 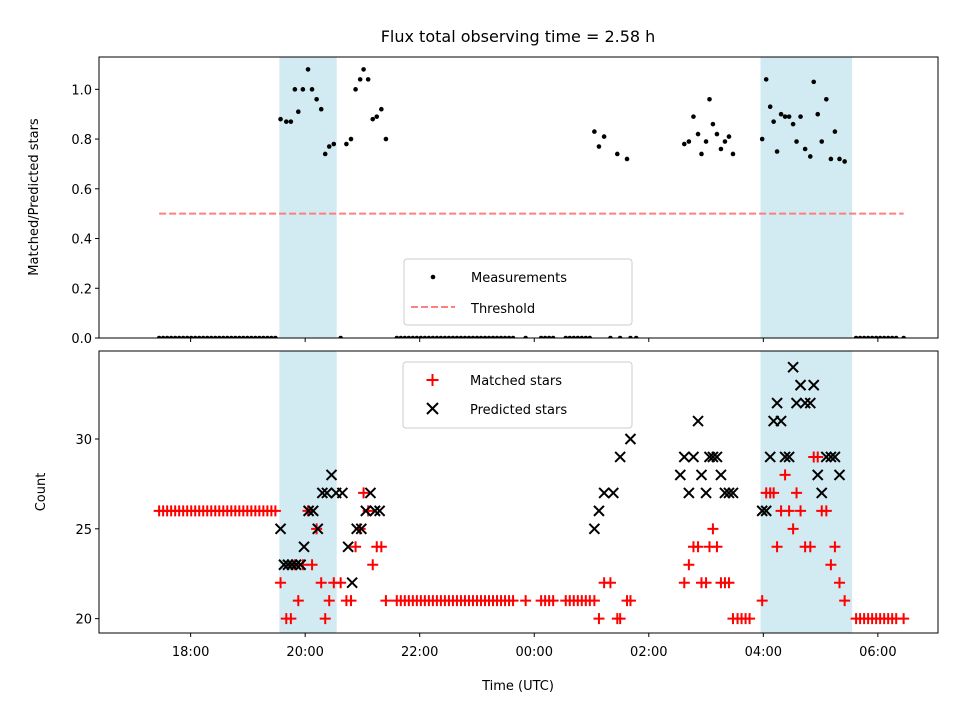 I want to click on y-tick-label: 30, so click(x=83, y=440).